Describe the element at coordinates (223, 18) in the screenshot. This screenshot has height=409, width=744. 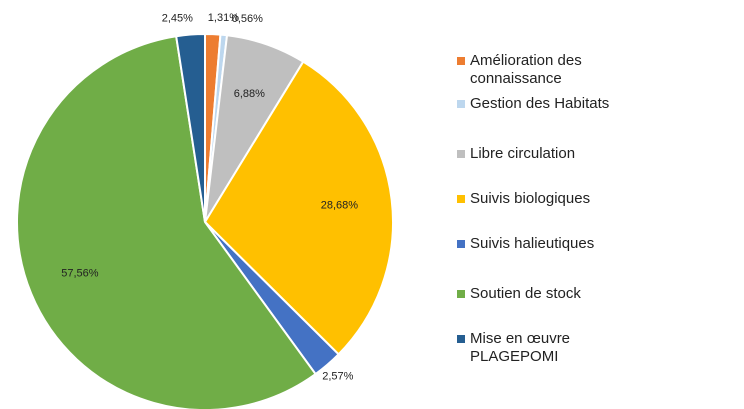
I see `data-label: 1,31%` at that location.